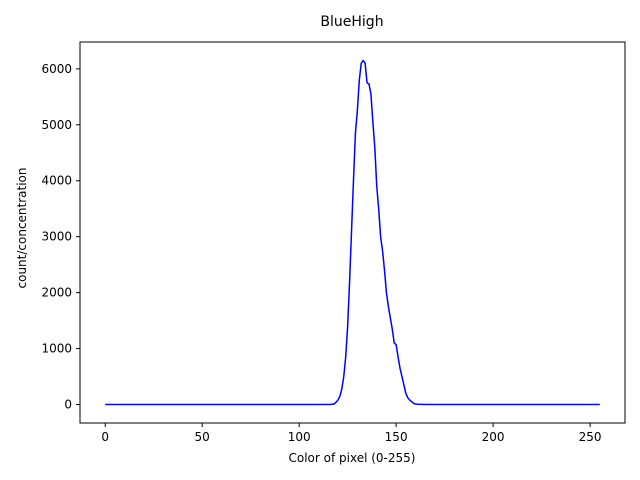  Describe the element at coordinates (493, 437) in the screenshot. I see `x-tick-label: 200` at that location.